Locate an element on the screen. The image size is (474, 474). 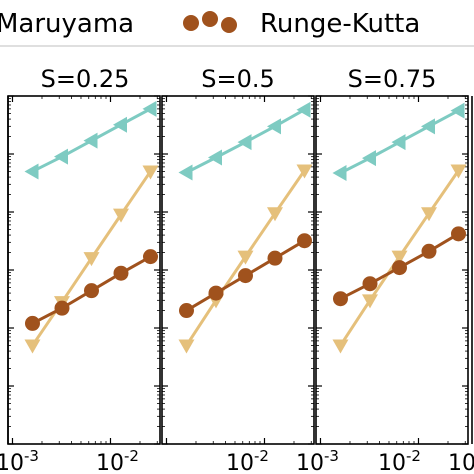
legend-frame is located at coordinates (237, 23).